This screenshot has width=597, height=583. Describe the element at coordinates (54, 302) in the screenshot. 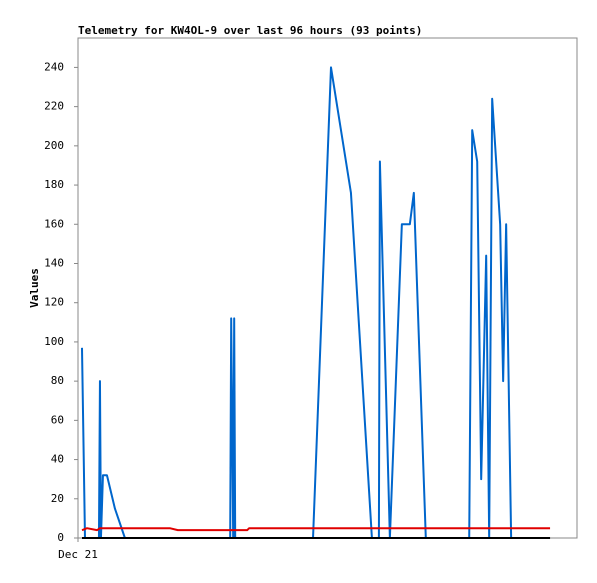

I see `y-tick-label: 120` at that location.